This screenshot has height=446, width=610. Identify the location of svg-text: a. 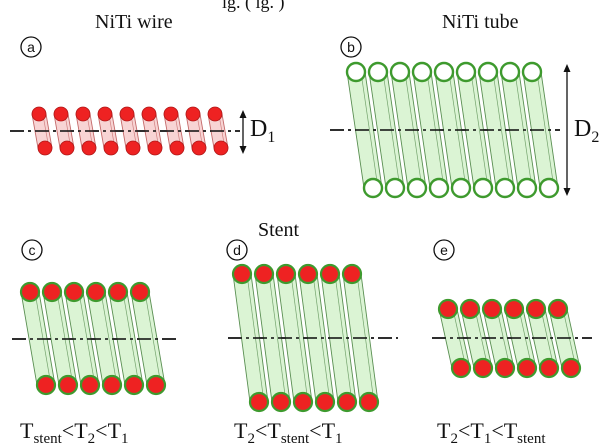
(31, 47).